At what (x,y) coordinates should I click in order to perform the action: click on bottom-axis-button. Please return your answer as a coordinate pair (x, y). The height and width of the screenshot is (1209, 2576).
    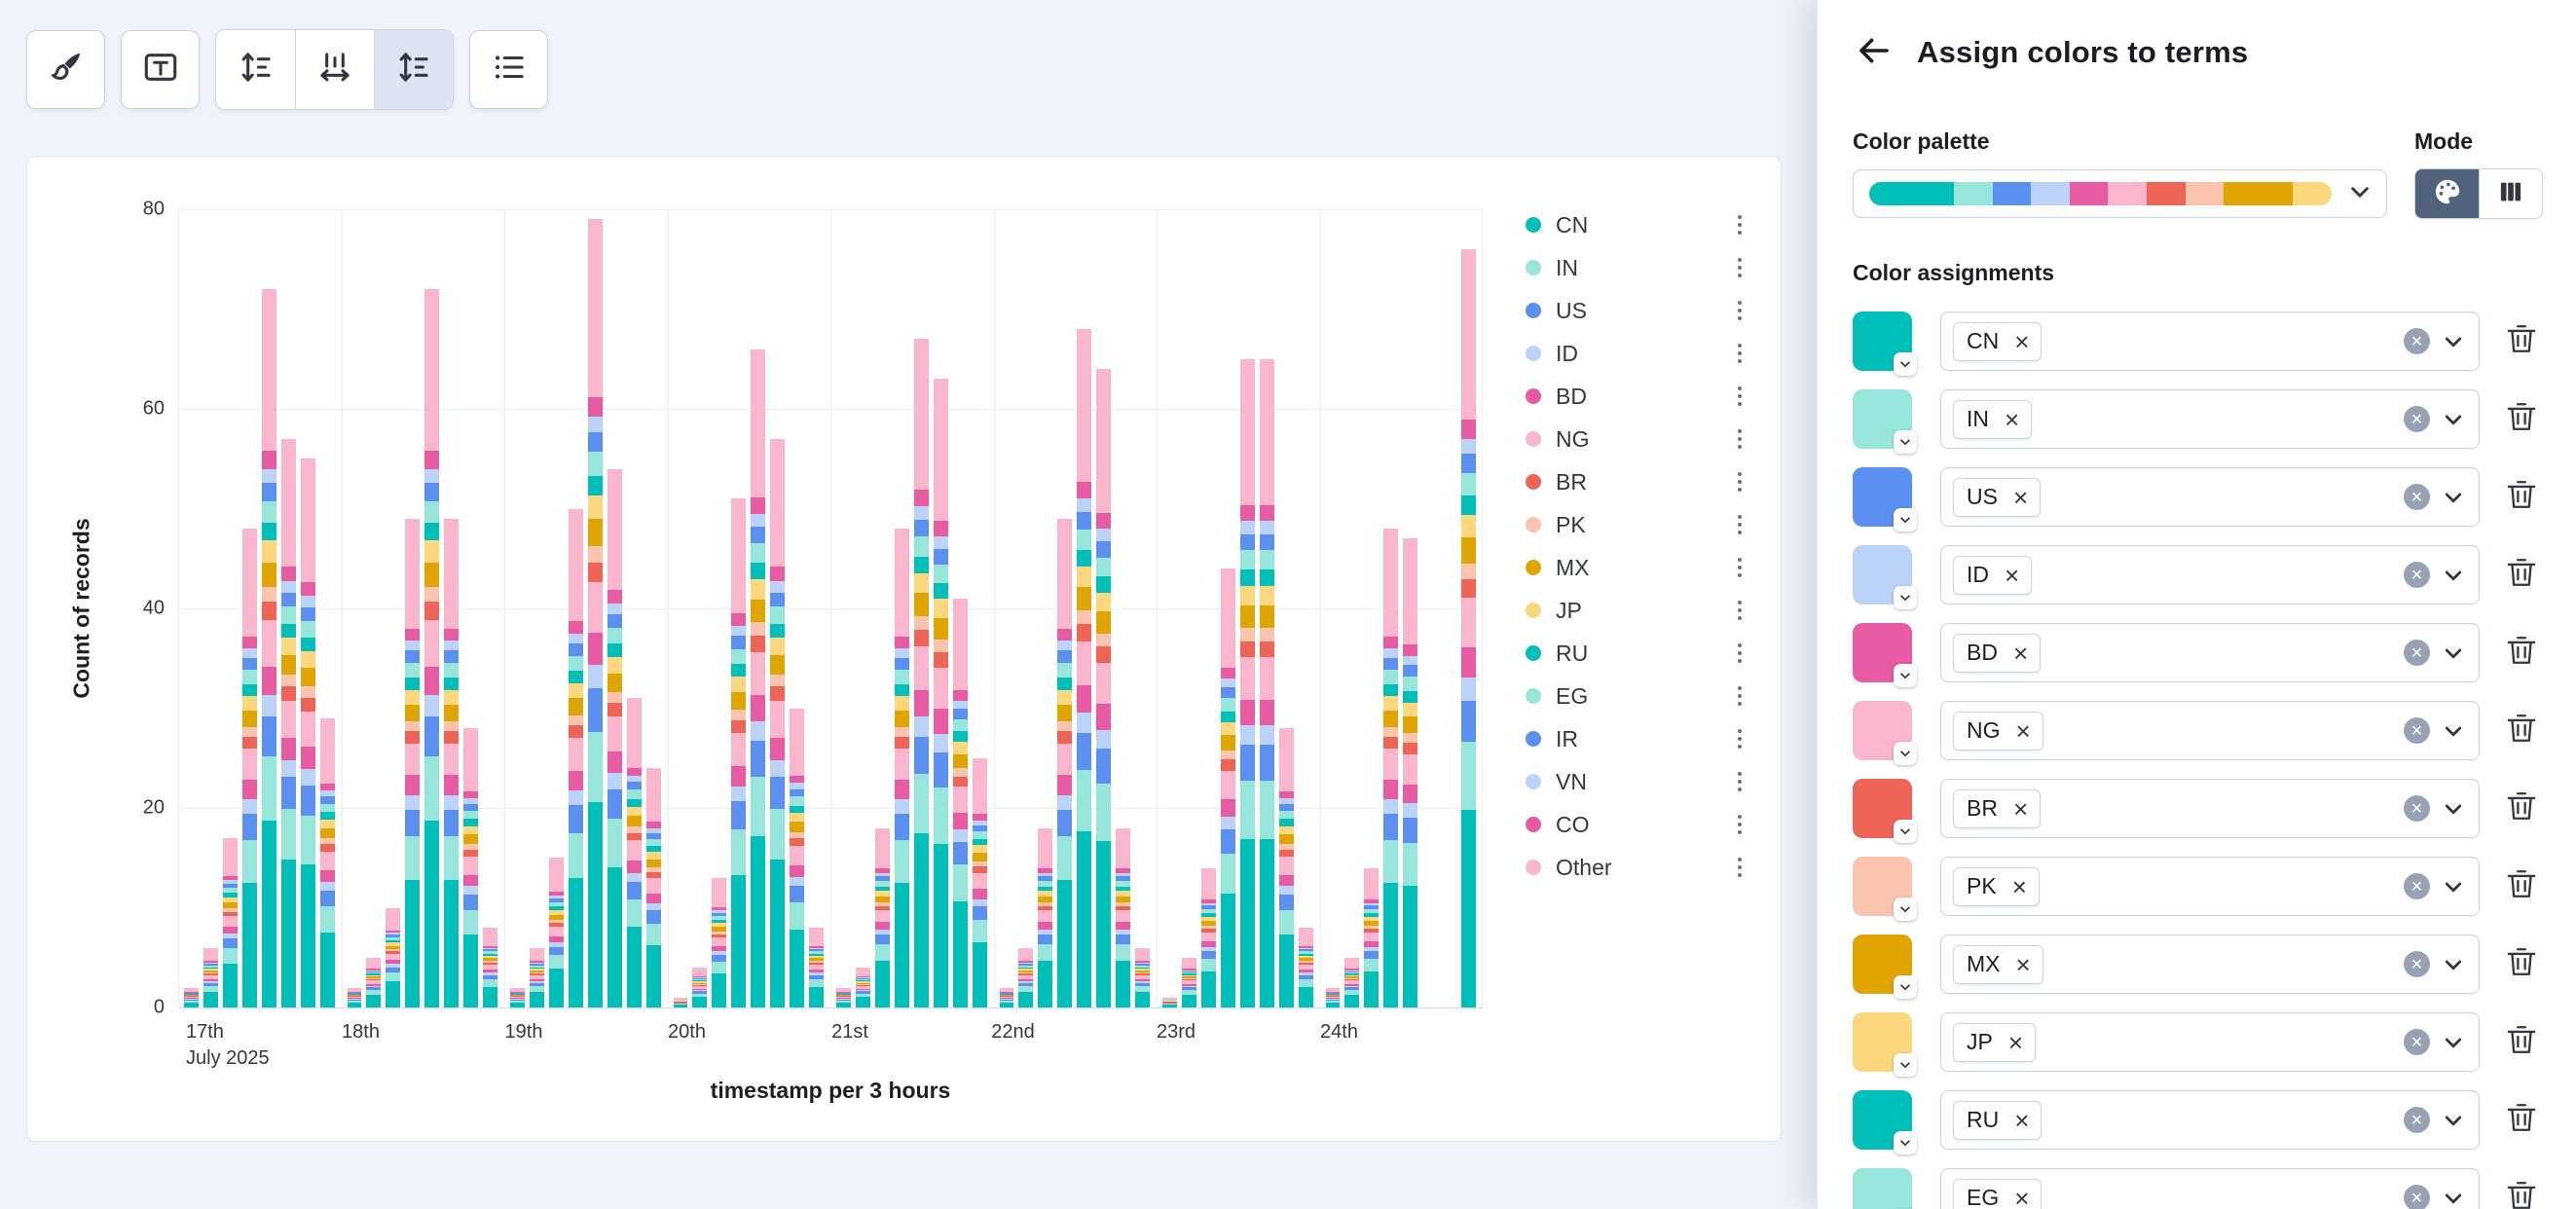
    Looking at the image, I should click on (334, 69).